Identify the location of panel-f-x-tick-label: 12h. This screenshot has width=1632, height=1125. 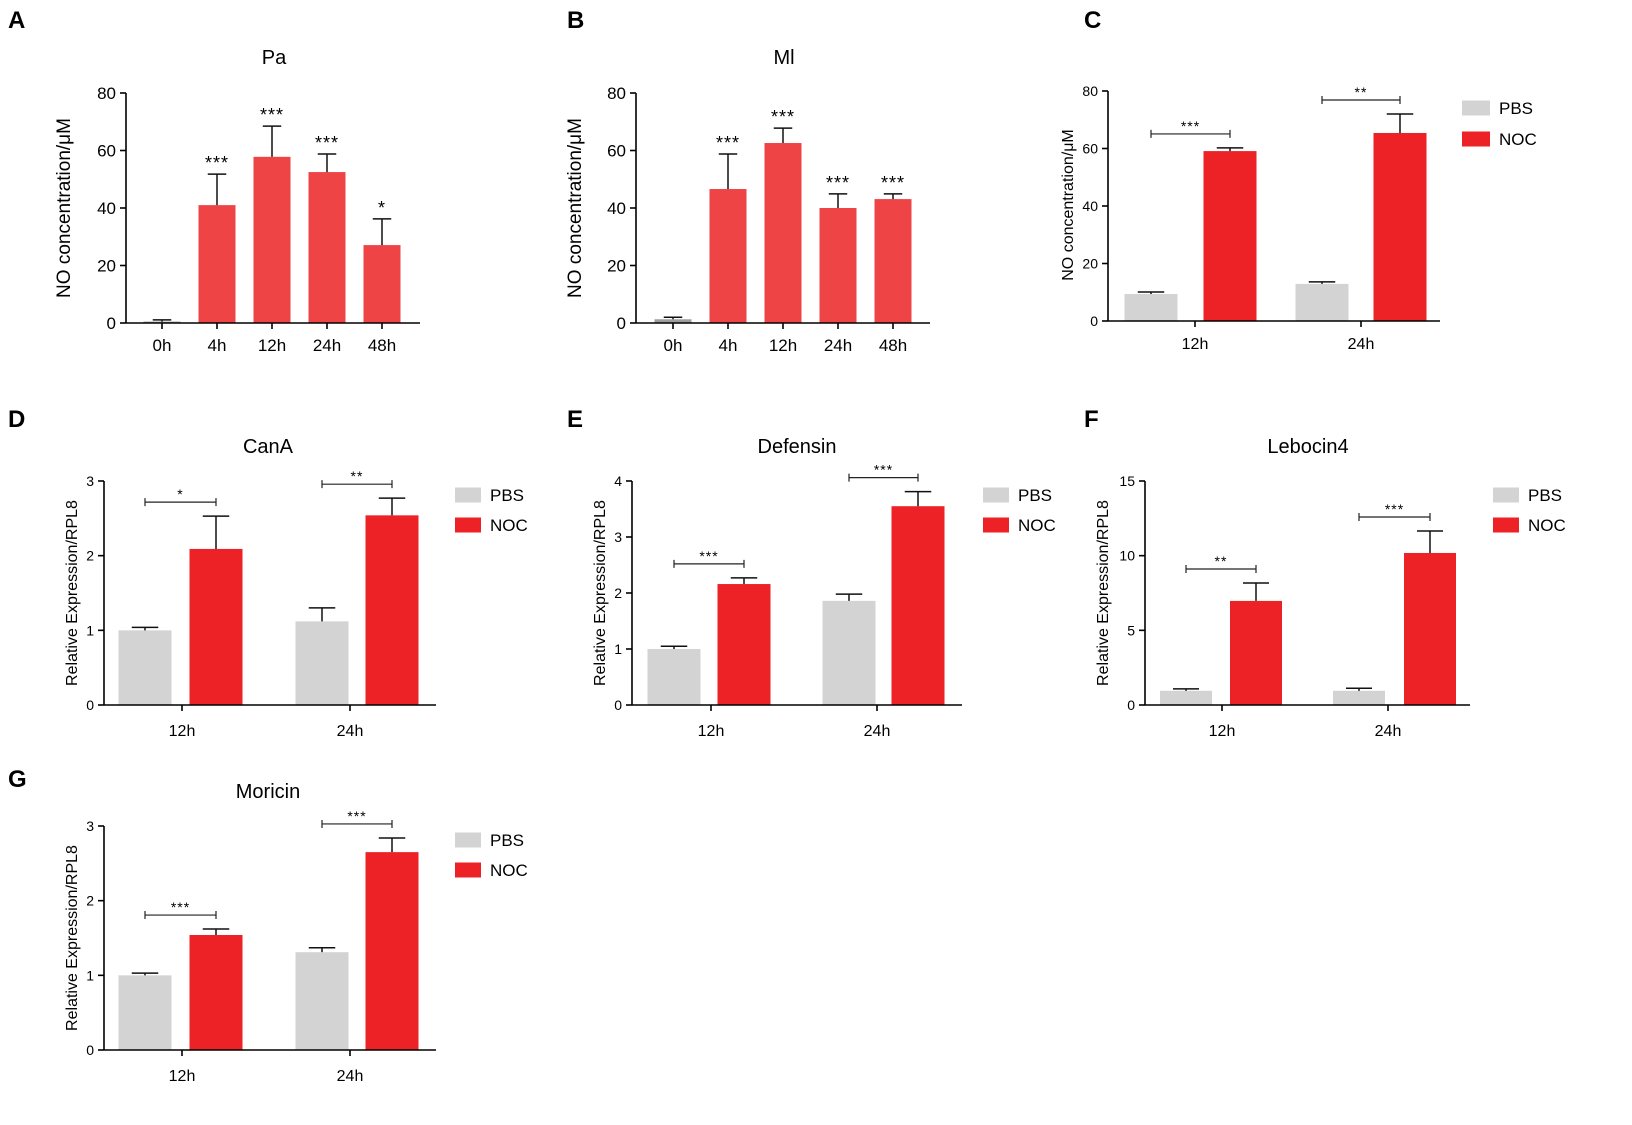
(1222, 731).